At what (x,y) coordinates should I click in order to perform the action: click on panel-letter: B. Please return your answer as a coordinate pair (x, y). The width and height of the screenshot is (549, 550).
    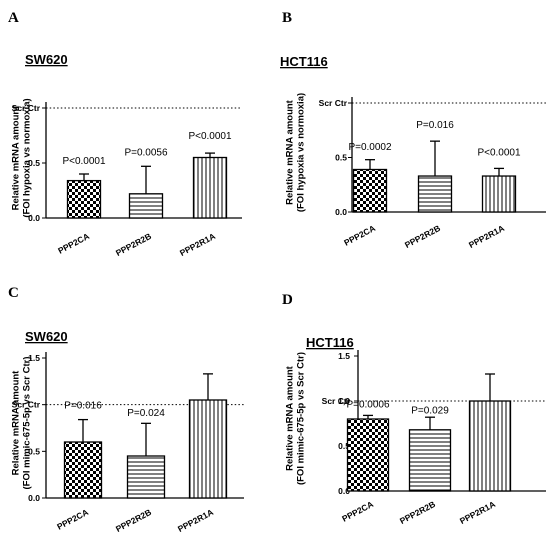
    Looking at the image, I should click on (287, 18).